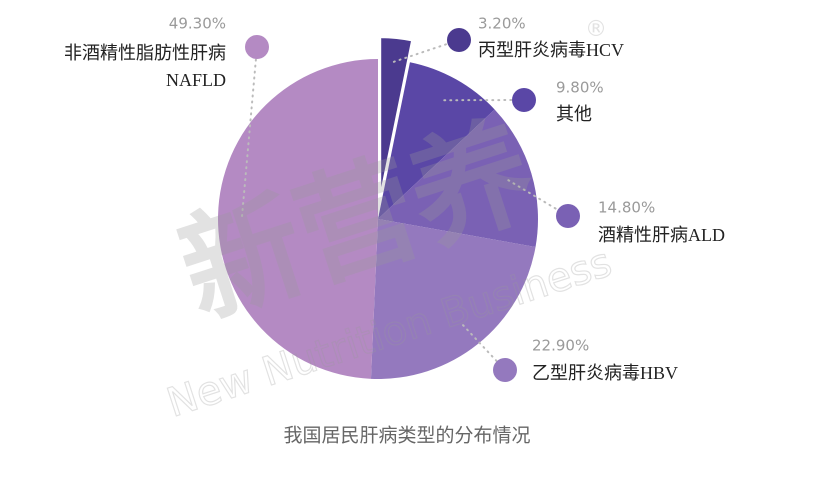 This screenshot has height=478, width=814. What do you see at coordinates (406, 436) in the screenshot?
I see `chart-title: 我国居民肝病类型的分布情况` at bounding box center [406, 436].